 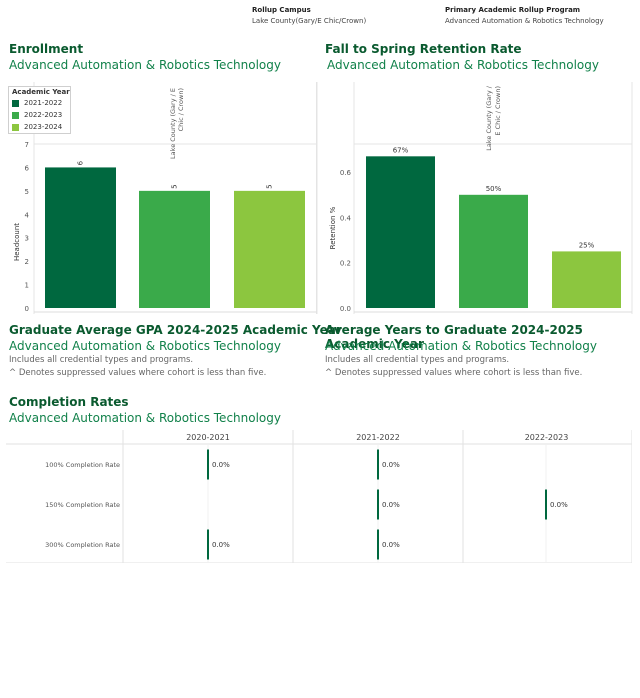 I want to click on enrollment-title: Enrollment, so click(x=46, y=49).